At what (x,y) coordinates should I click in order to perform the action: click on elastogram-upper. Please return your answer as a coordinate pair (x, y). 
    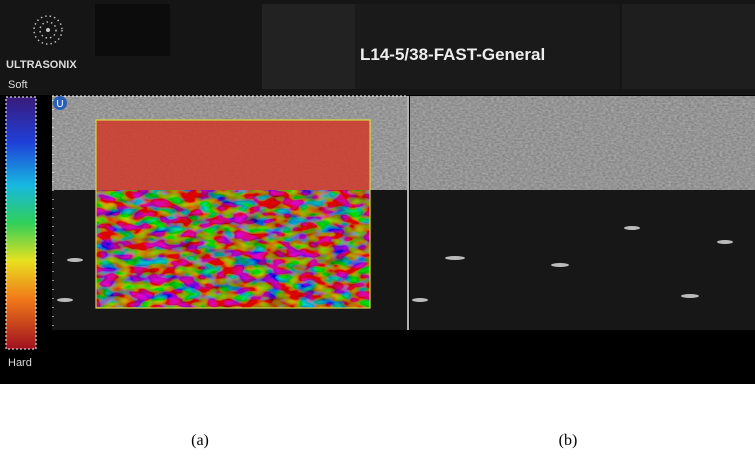
    Looking at the image, I should click on (233, 155).